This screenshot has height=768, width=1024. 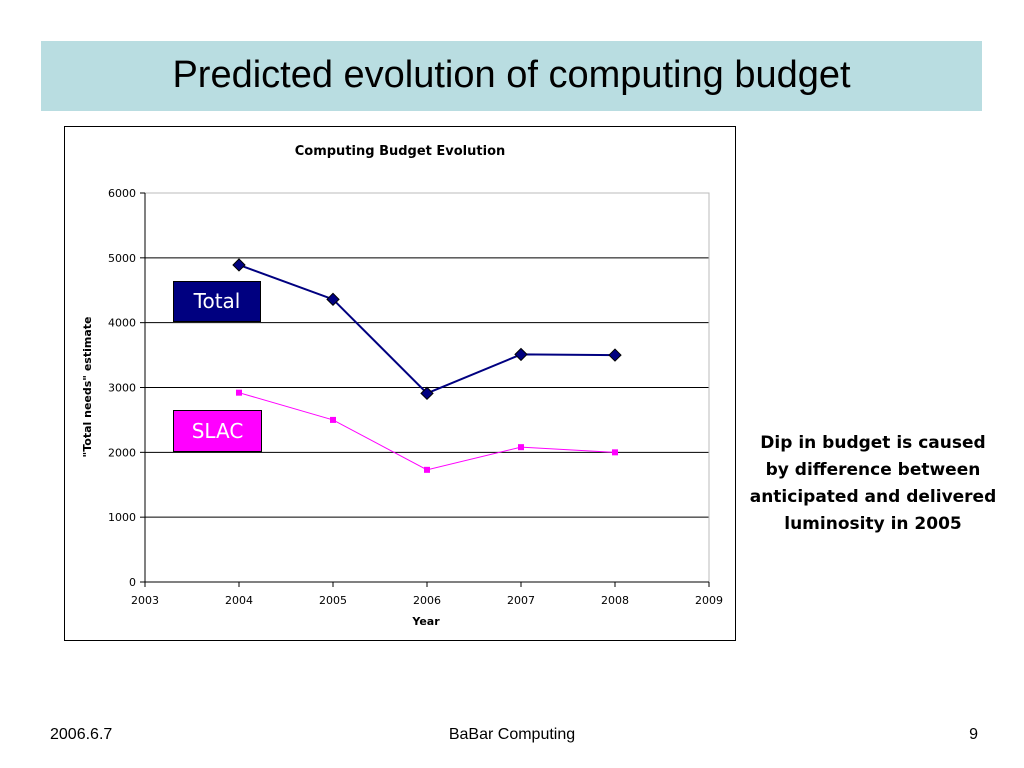 I want to click on page-number: 9, so click(x=973, y=734).